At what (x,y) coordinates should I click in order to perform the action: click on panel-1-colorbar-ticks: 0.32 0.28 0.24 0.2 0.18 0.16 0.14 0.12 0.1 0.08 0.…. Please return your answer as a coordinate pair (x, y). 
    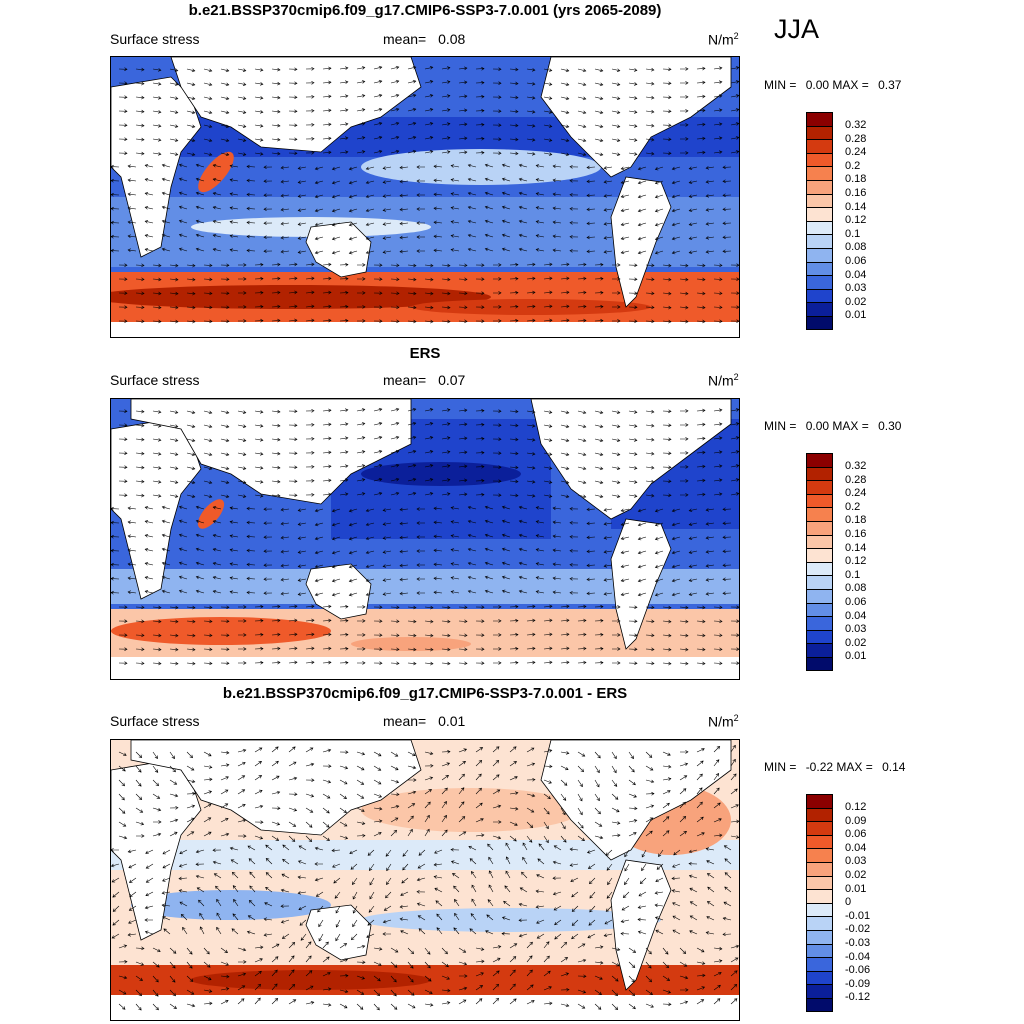
    Looking at the image, I should click on (855, 221).